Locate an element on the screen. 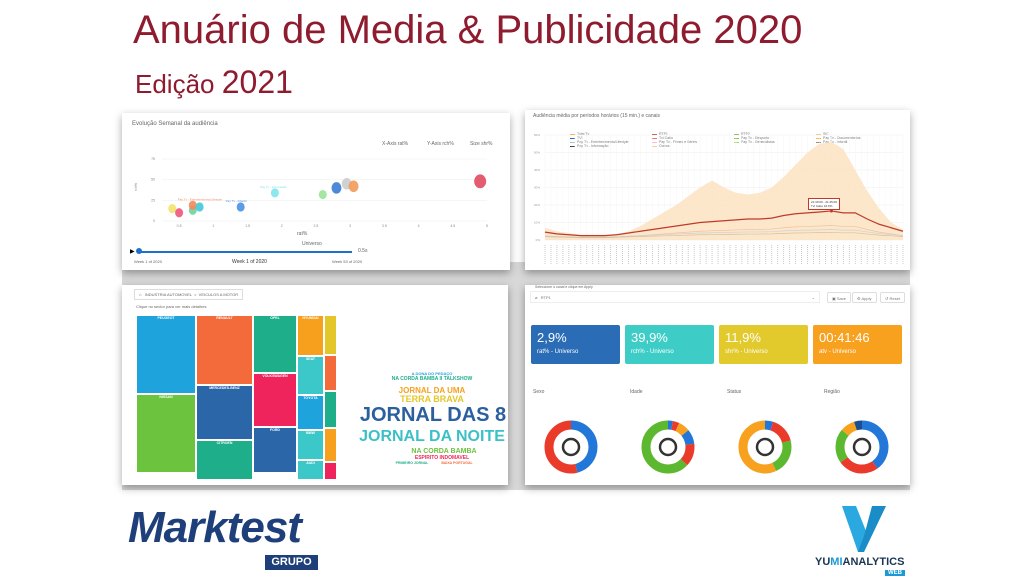 This screenshot has width=1034, height=582. week-slider is located at coordinates (244, 252).